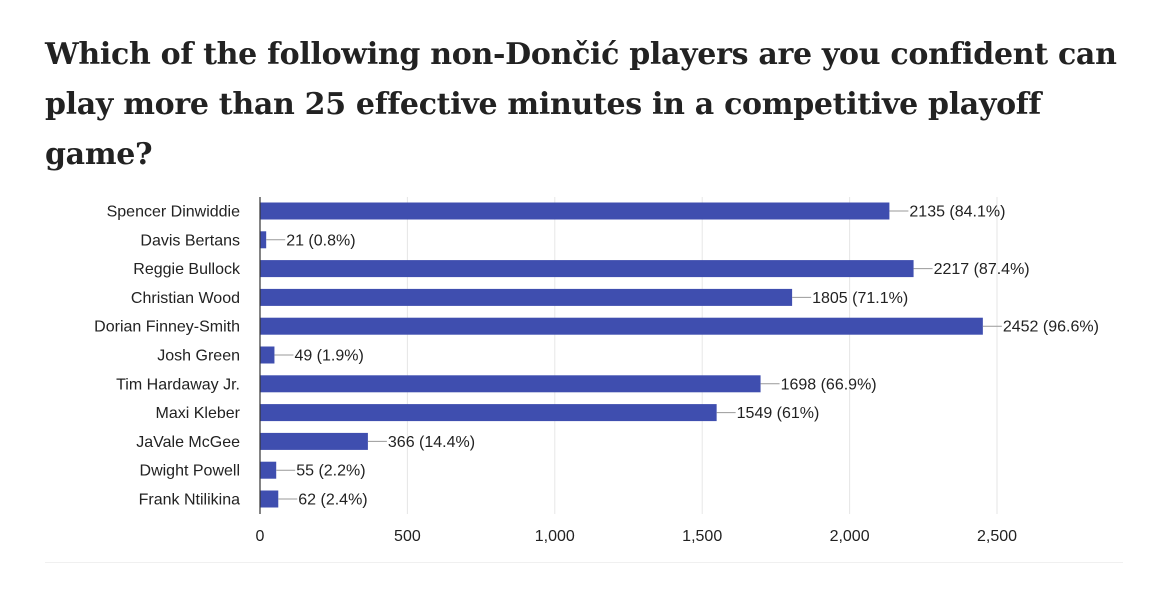  Describe the element at coordinates (982, 269) in the screenshot. I see `data-label: 2217 (87.4%)` at that location.